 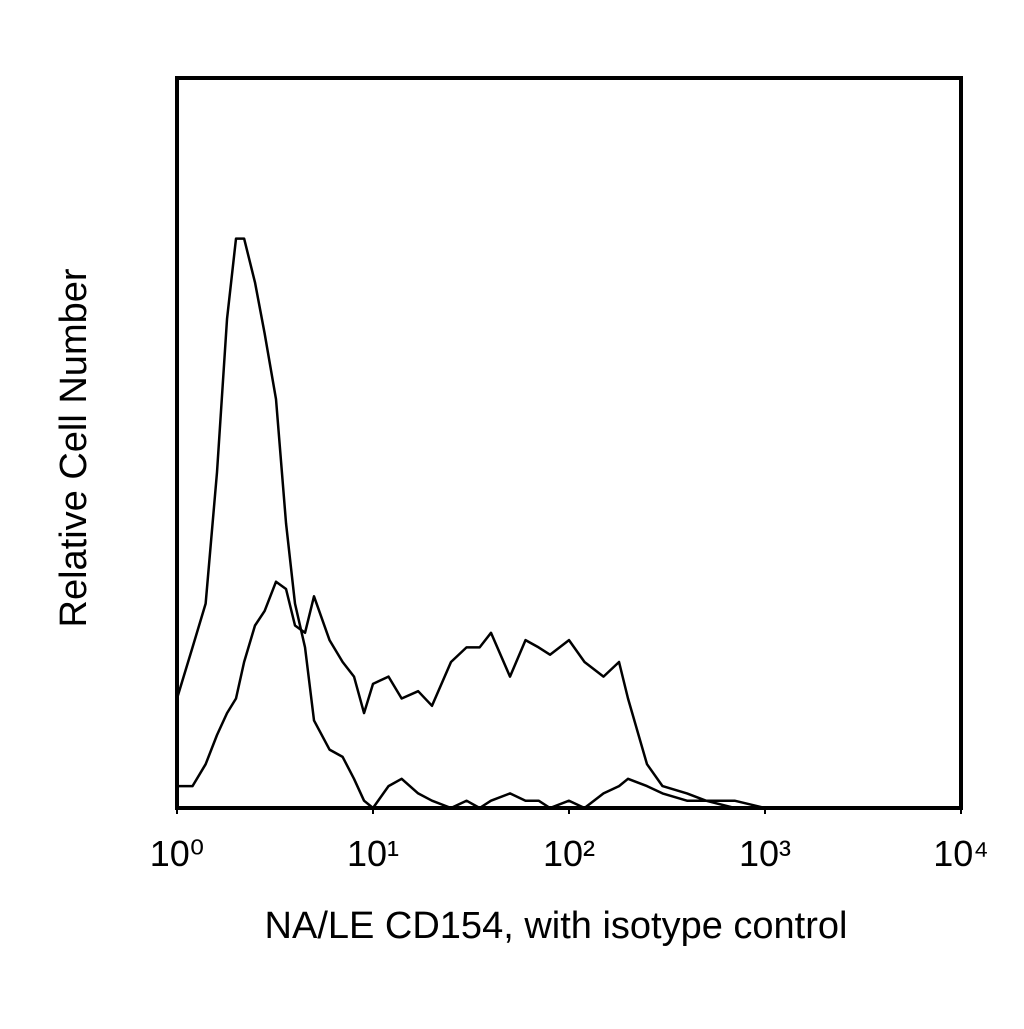 I want to click on x-tick-label: 10⁴, so click(x=961, y=853).